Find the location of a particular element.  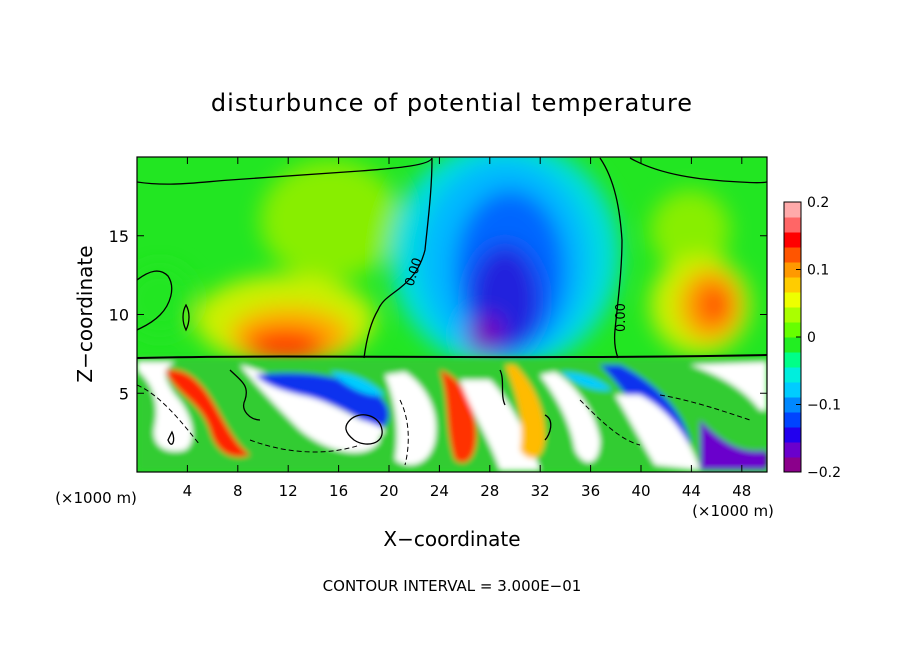

x-tick-label: 8 is located at coordinates (238, 491).